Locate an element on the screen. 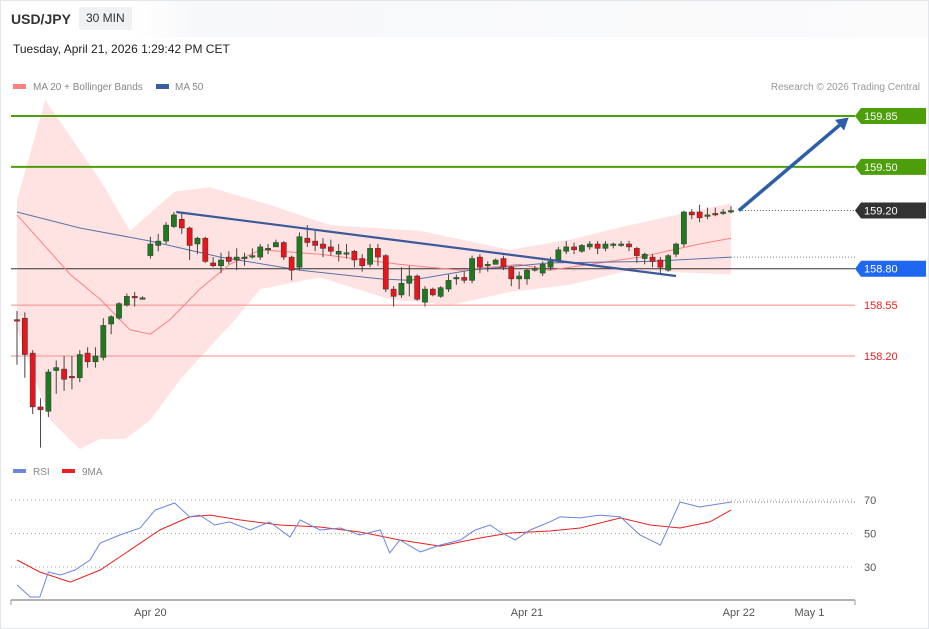 The width and height of the screenshot is (929, 629). x-tick-label: Apr 22 is located at coordinates (739, 613).